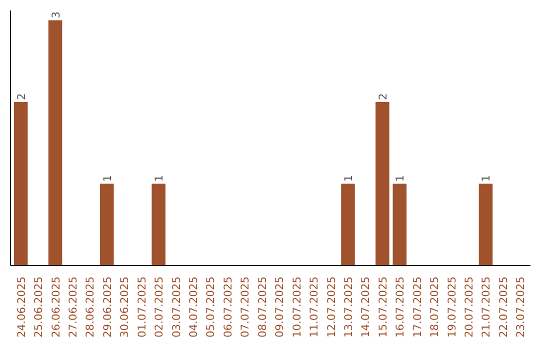 This screenshot has height=340, width=540. What do you see at coordinates (331, 307) in the screenshot?
I see `x-tick-label: 12.07.2025` at bounding box center [331, 307].